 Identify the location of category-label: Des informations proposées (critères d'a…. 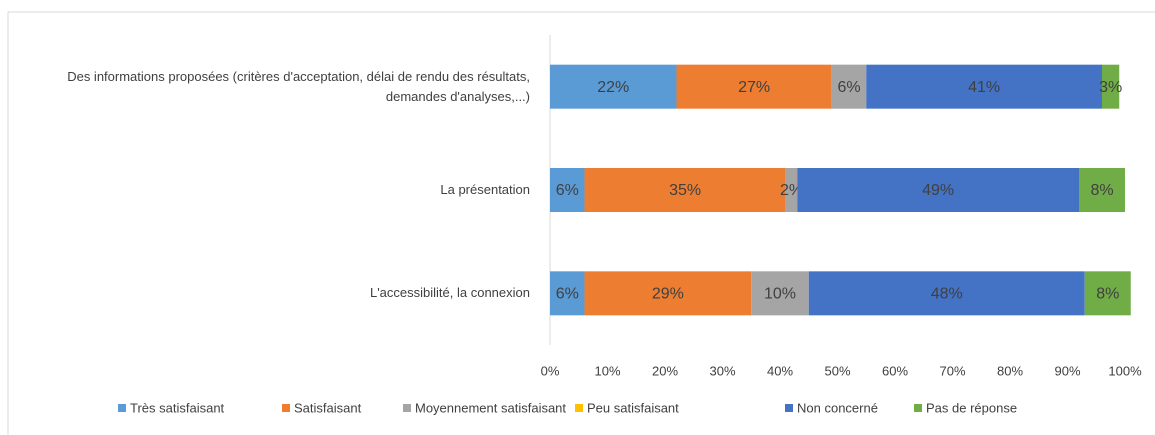
(298, 86).